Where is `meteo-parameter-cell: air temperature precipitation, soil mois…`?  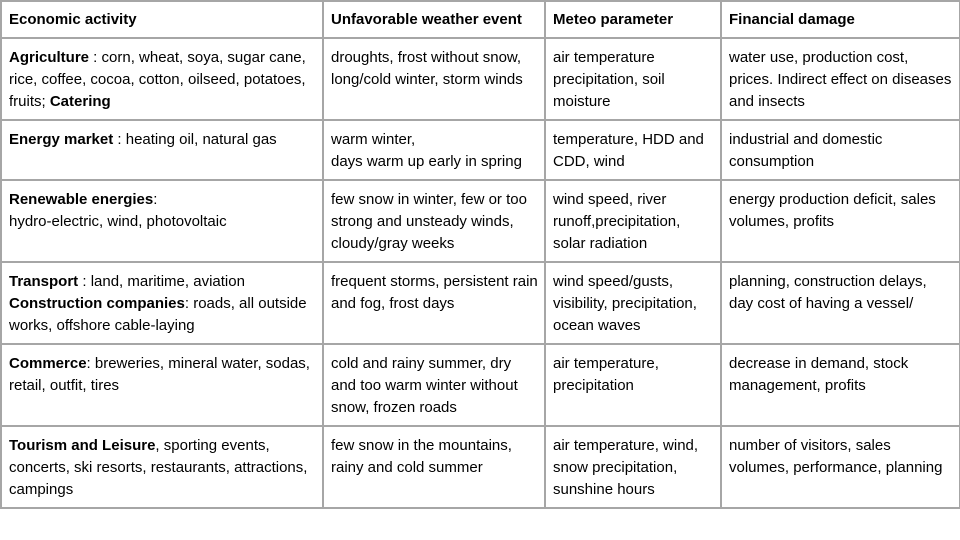
meteo-parameter-cell: air temperature precipitation, soil mois… is located at coordinates (633, 79).